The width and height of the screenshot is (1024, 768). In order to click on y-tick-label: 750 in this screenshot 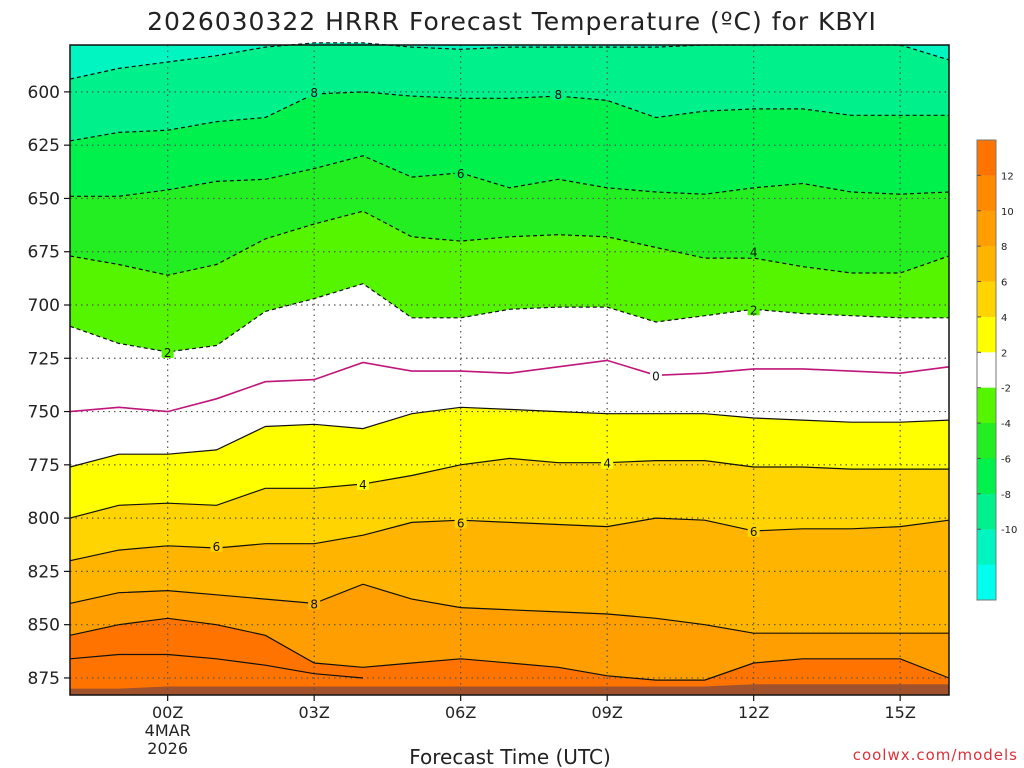, I will do `click(44, 413)`.